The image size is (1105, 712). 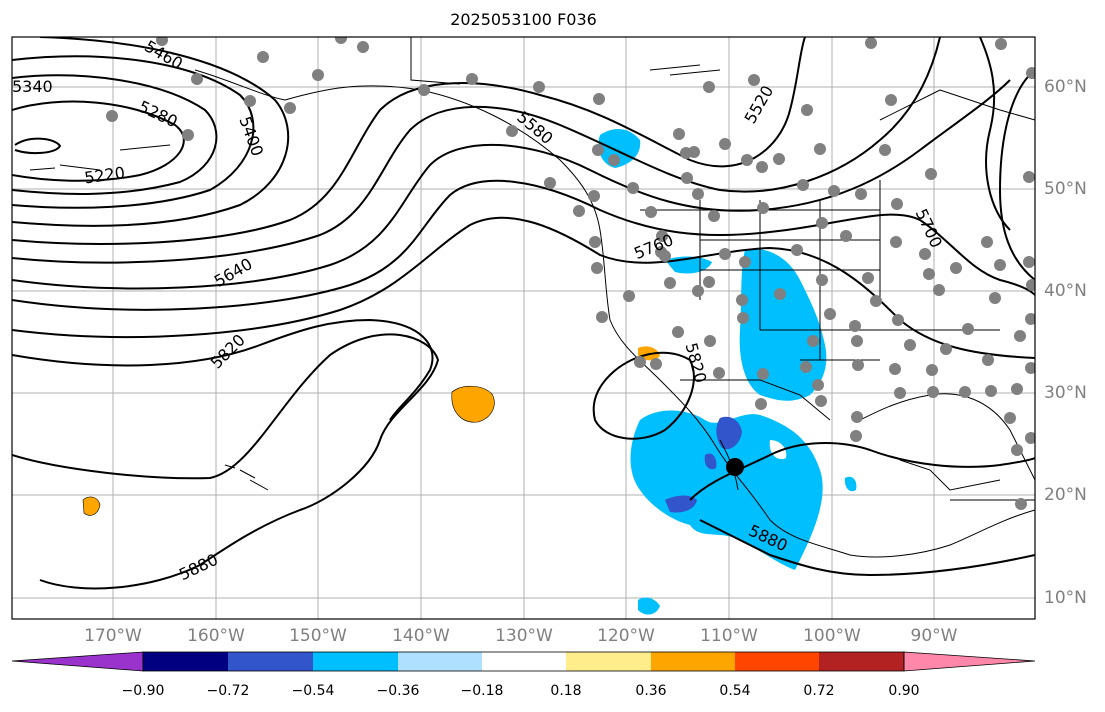 What do you see at coordinates (1065, 393) in the screenshot?
I see `latitude-label: 30°N` at bounding box center [1065, 393].